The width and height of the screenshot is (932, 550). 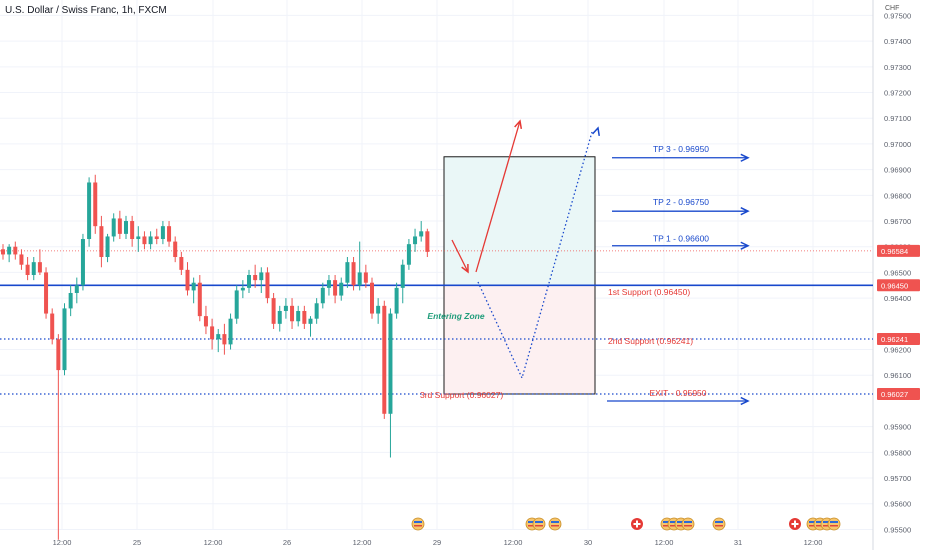 I want to click on x-tick-label: 26, so click(x=287, y=542).